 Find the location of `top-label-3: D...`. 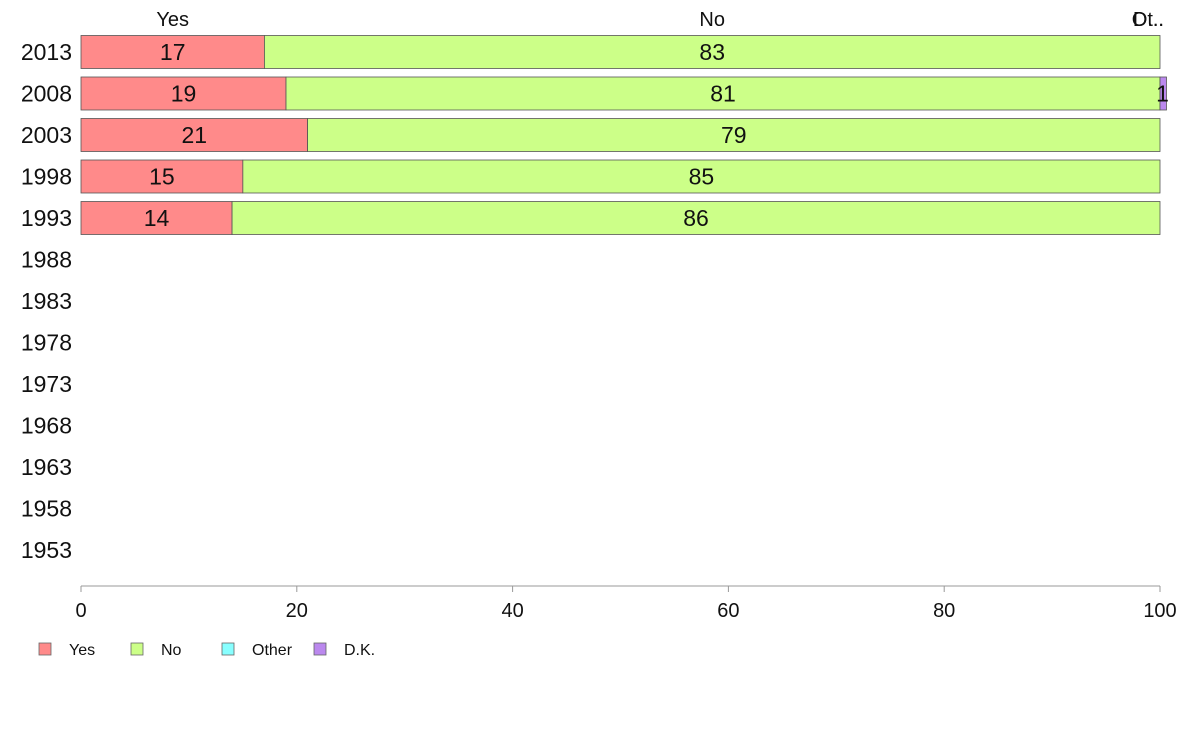

top-label-3: D... is located at coordinates (1148, 20).